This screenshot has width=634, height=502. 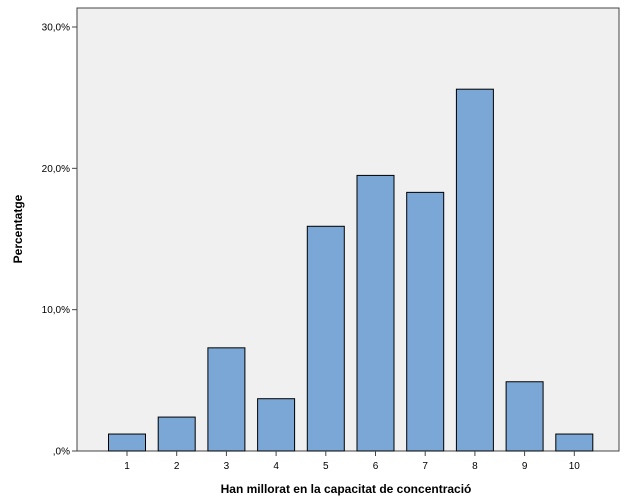 I want to click on x-tick-label: 5, so click(x=326, y=466).